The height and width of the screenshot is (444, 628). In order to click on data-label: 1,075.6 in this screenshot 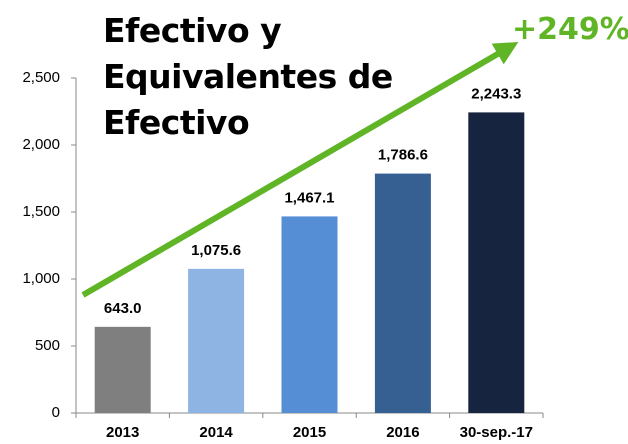, I will do `click(216, 250)`.